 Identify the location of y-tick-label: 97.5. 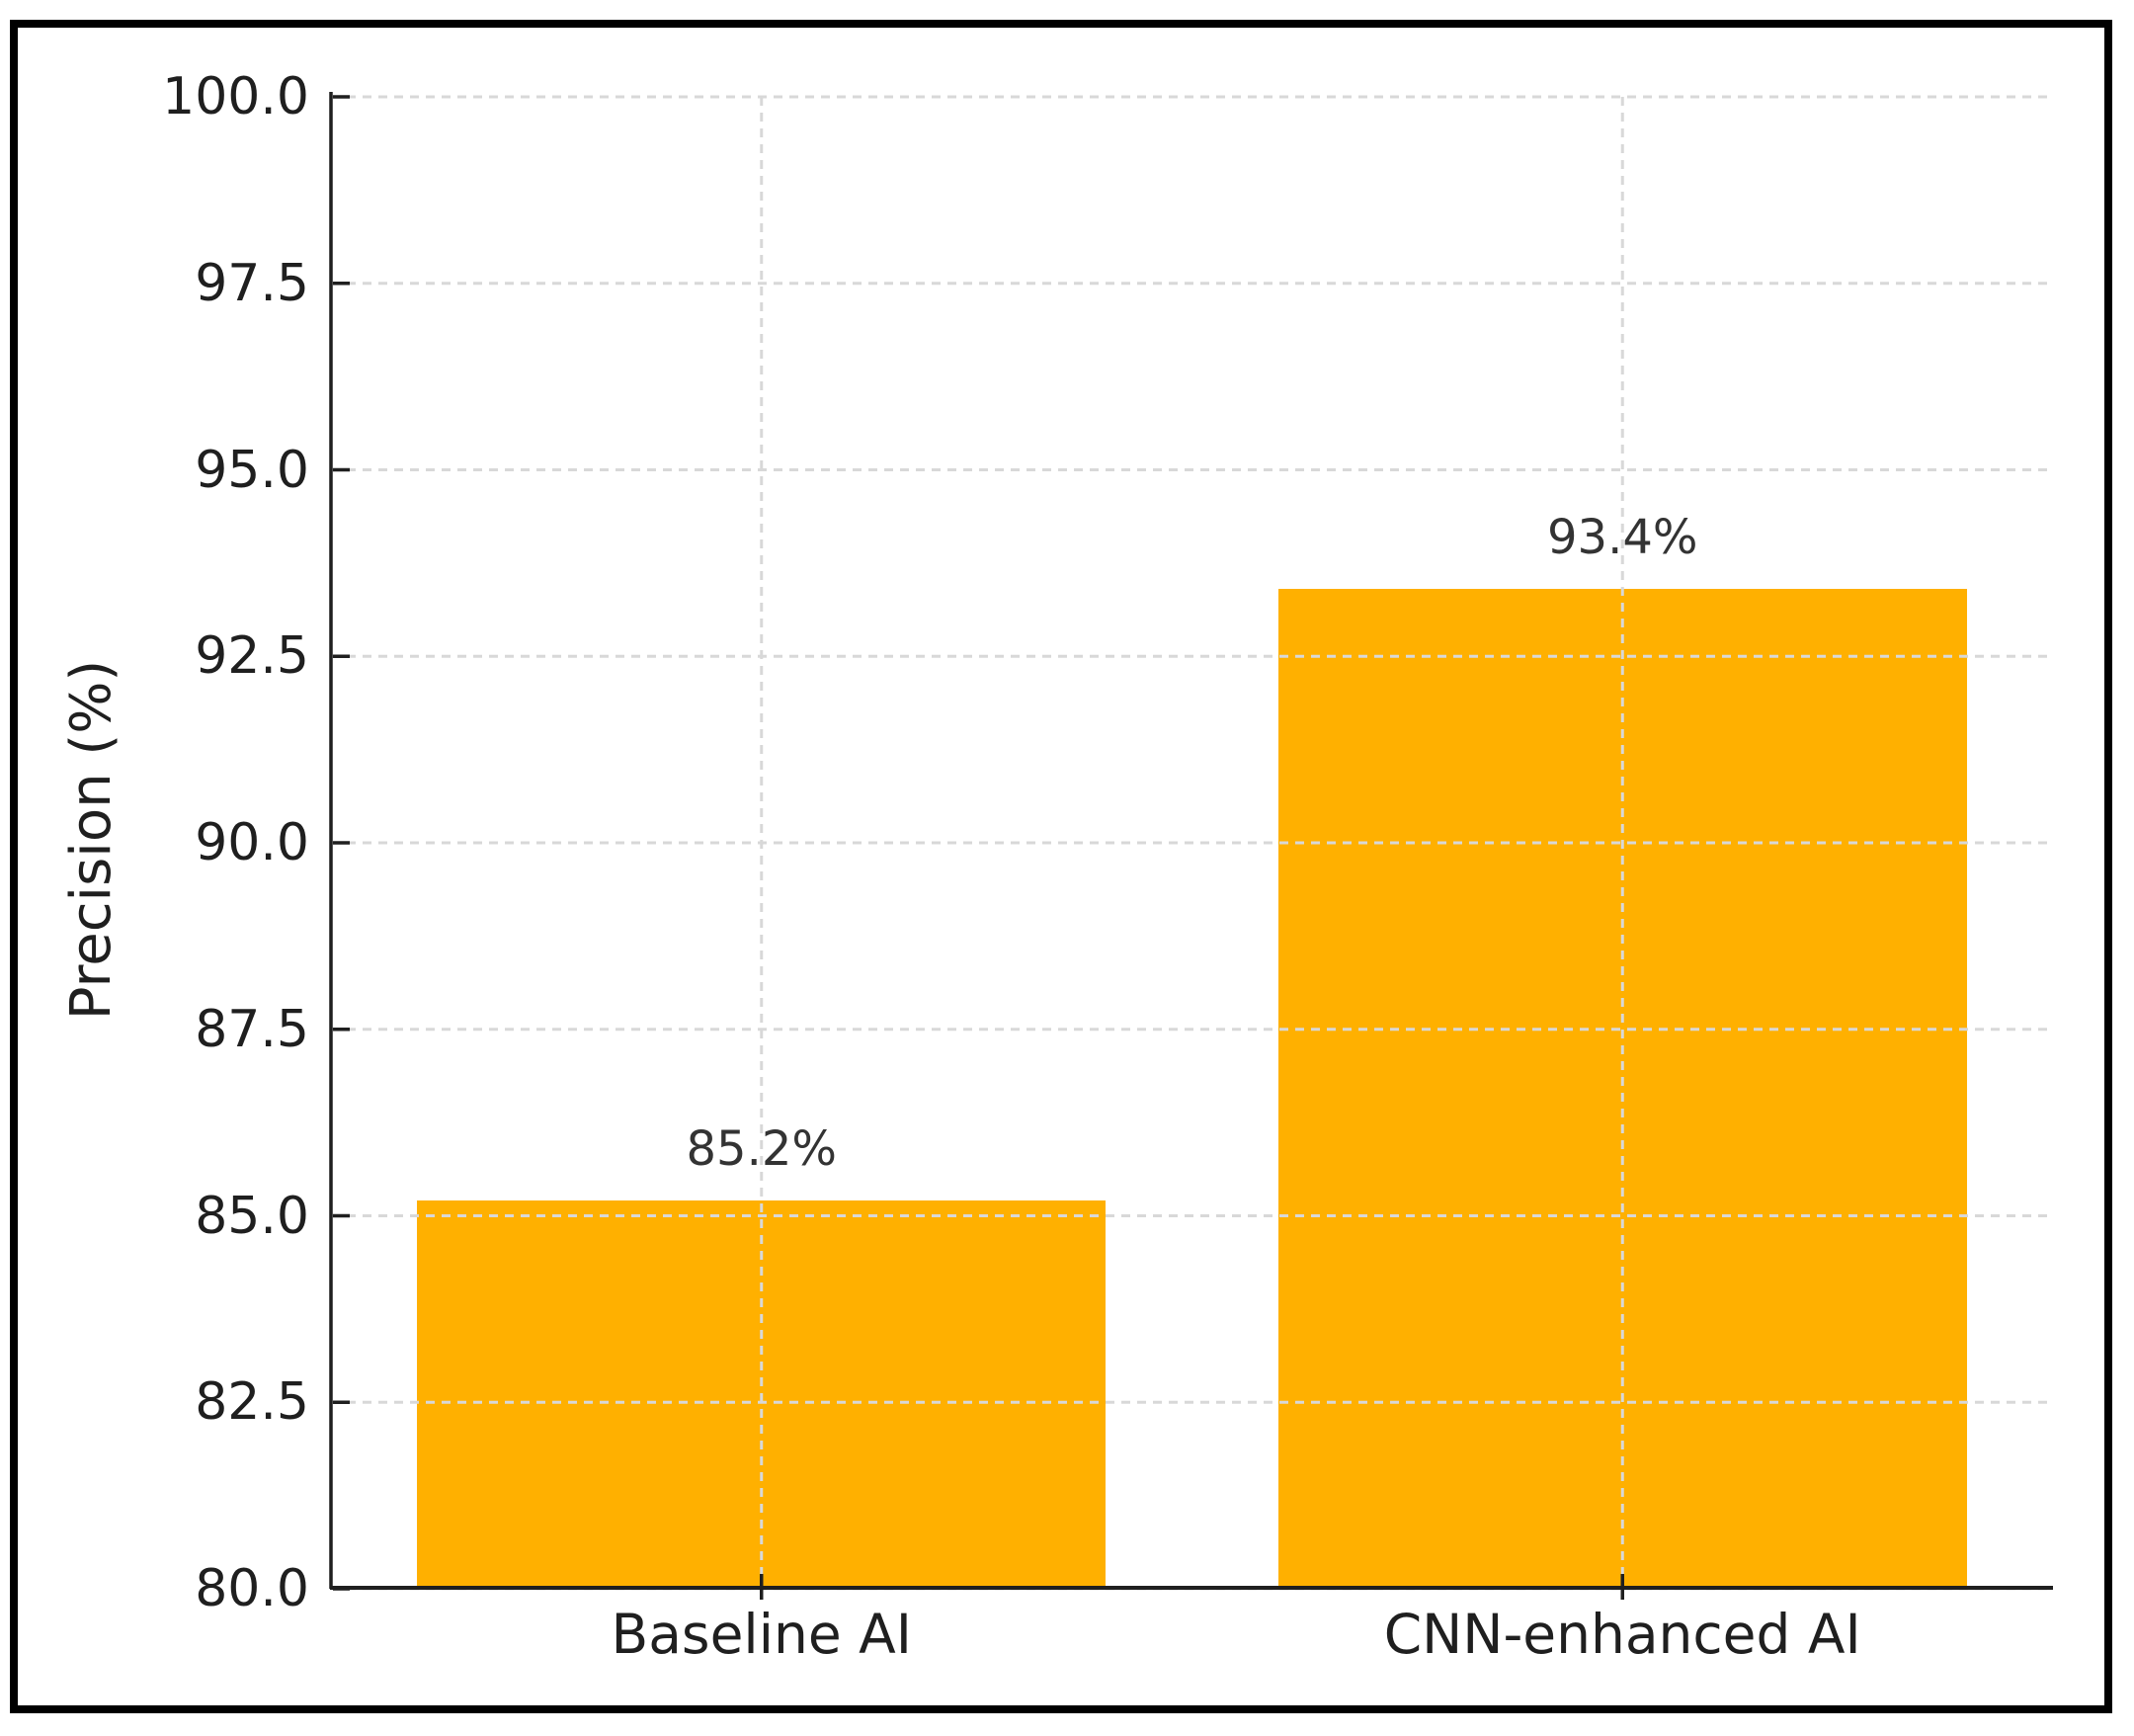
(252, 283).